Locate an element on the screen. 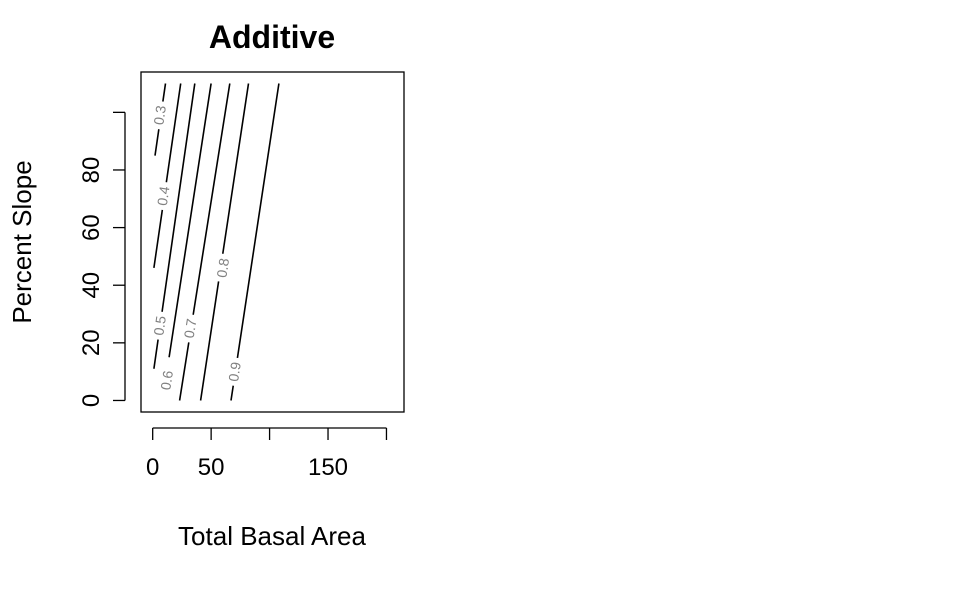 This screenshot has width=954, height=589. contour-label-text: 0.8 is located at coordinates (222, 268).